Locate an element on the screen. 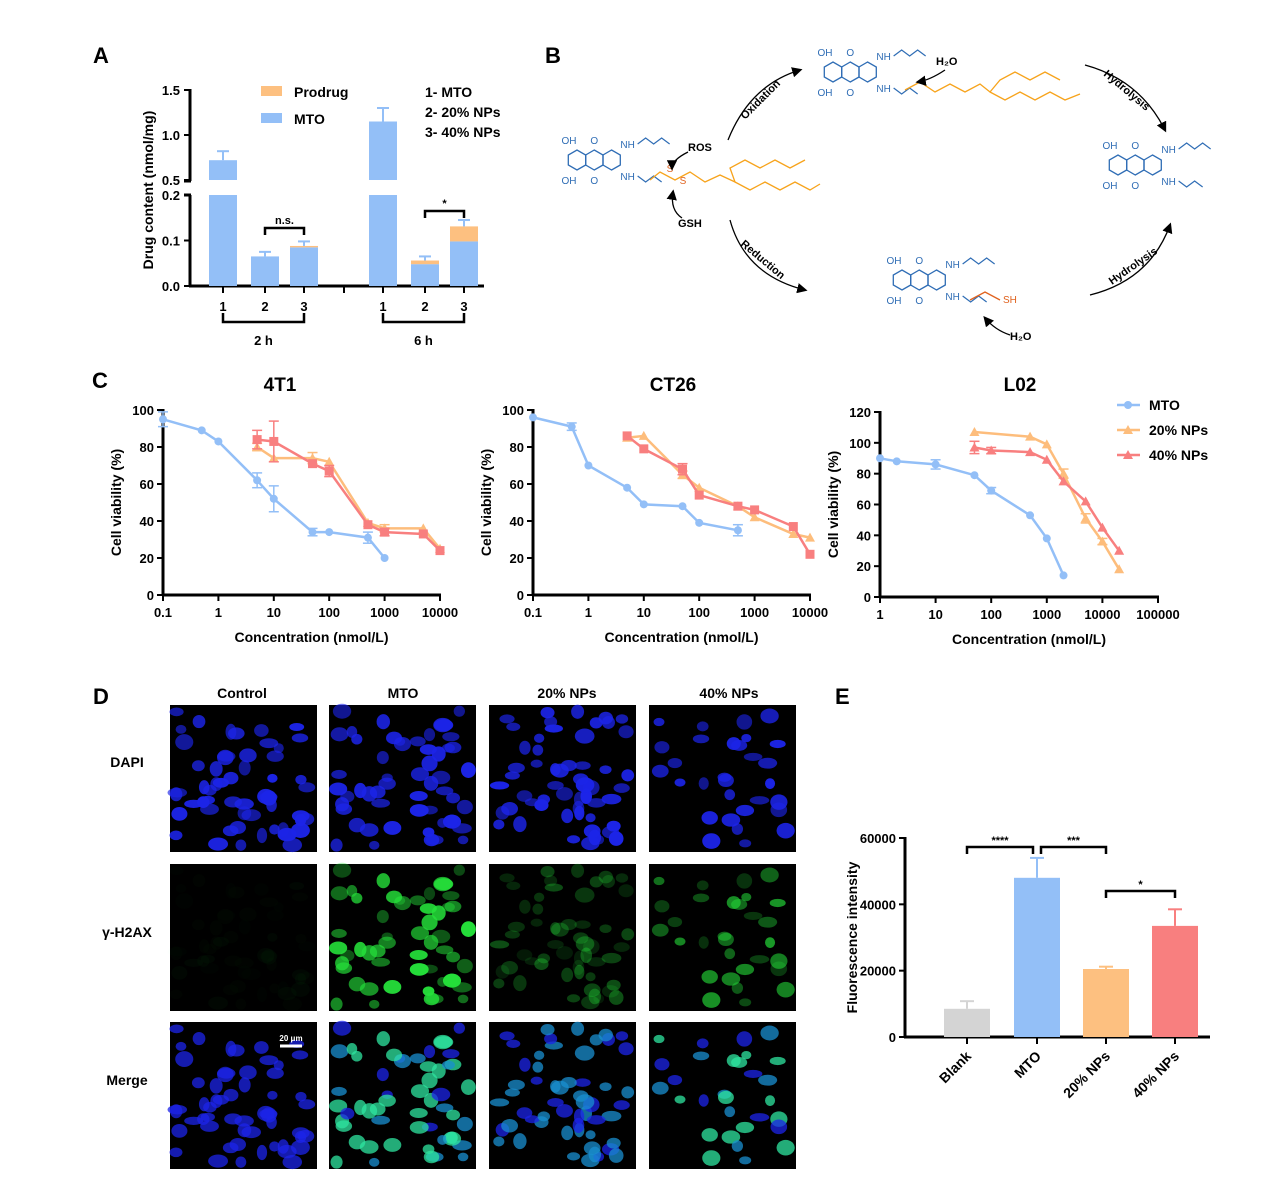 This screenshot has width=1268, height=1191. x-tick-label: 2 is located at coordinates (424, 306).